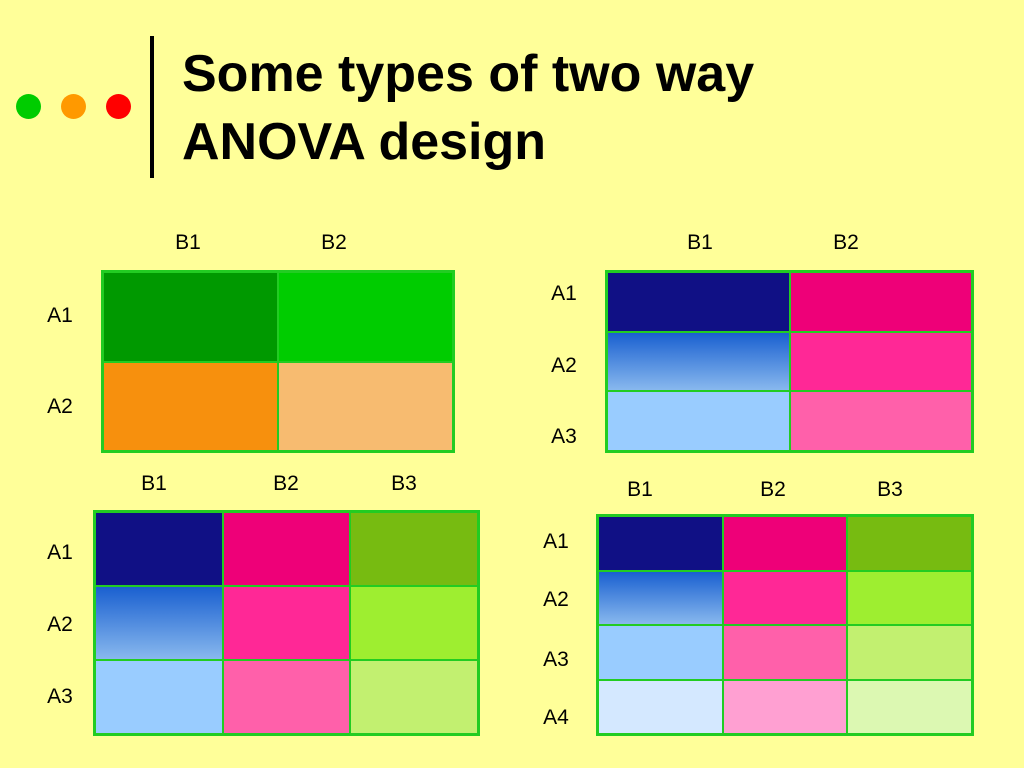 Image resolution: width=1024 pixels, height=768 pixels. What do you see at coordinates (364, 142) in the screenshot?
I see `title-line-2: ANOVA design` at bounding box center [364, 142].